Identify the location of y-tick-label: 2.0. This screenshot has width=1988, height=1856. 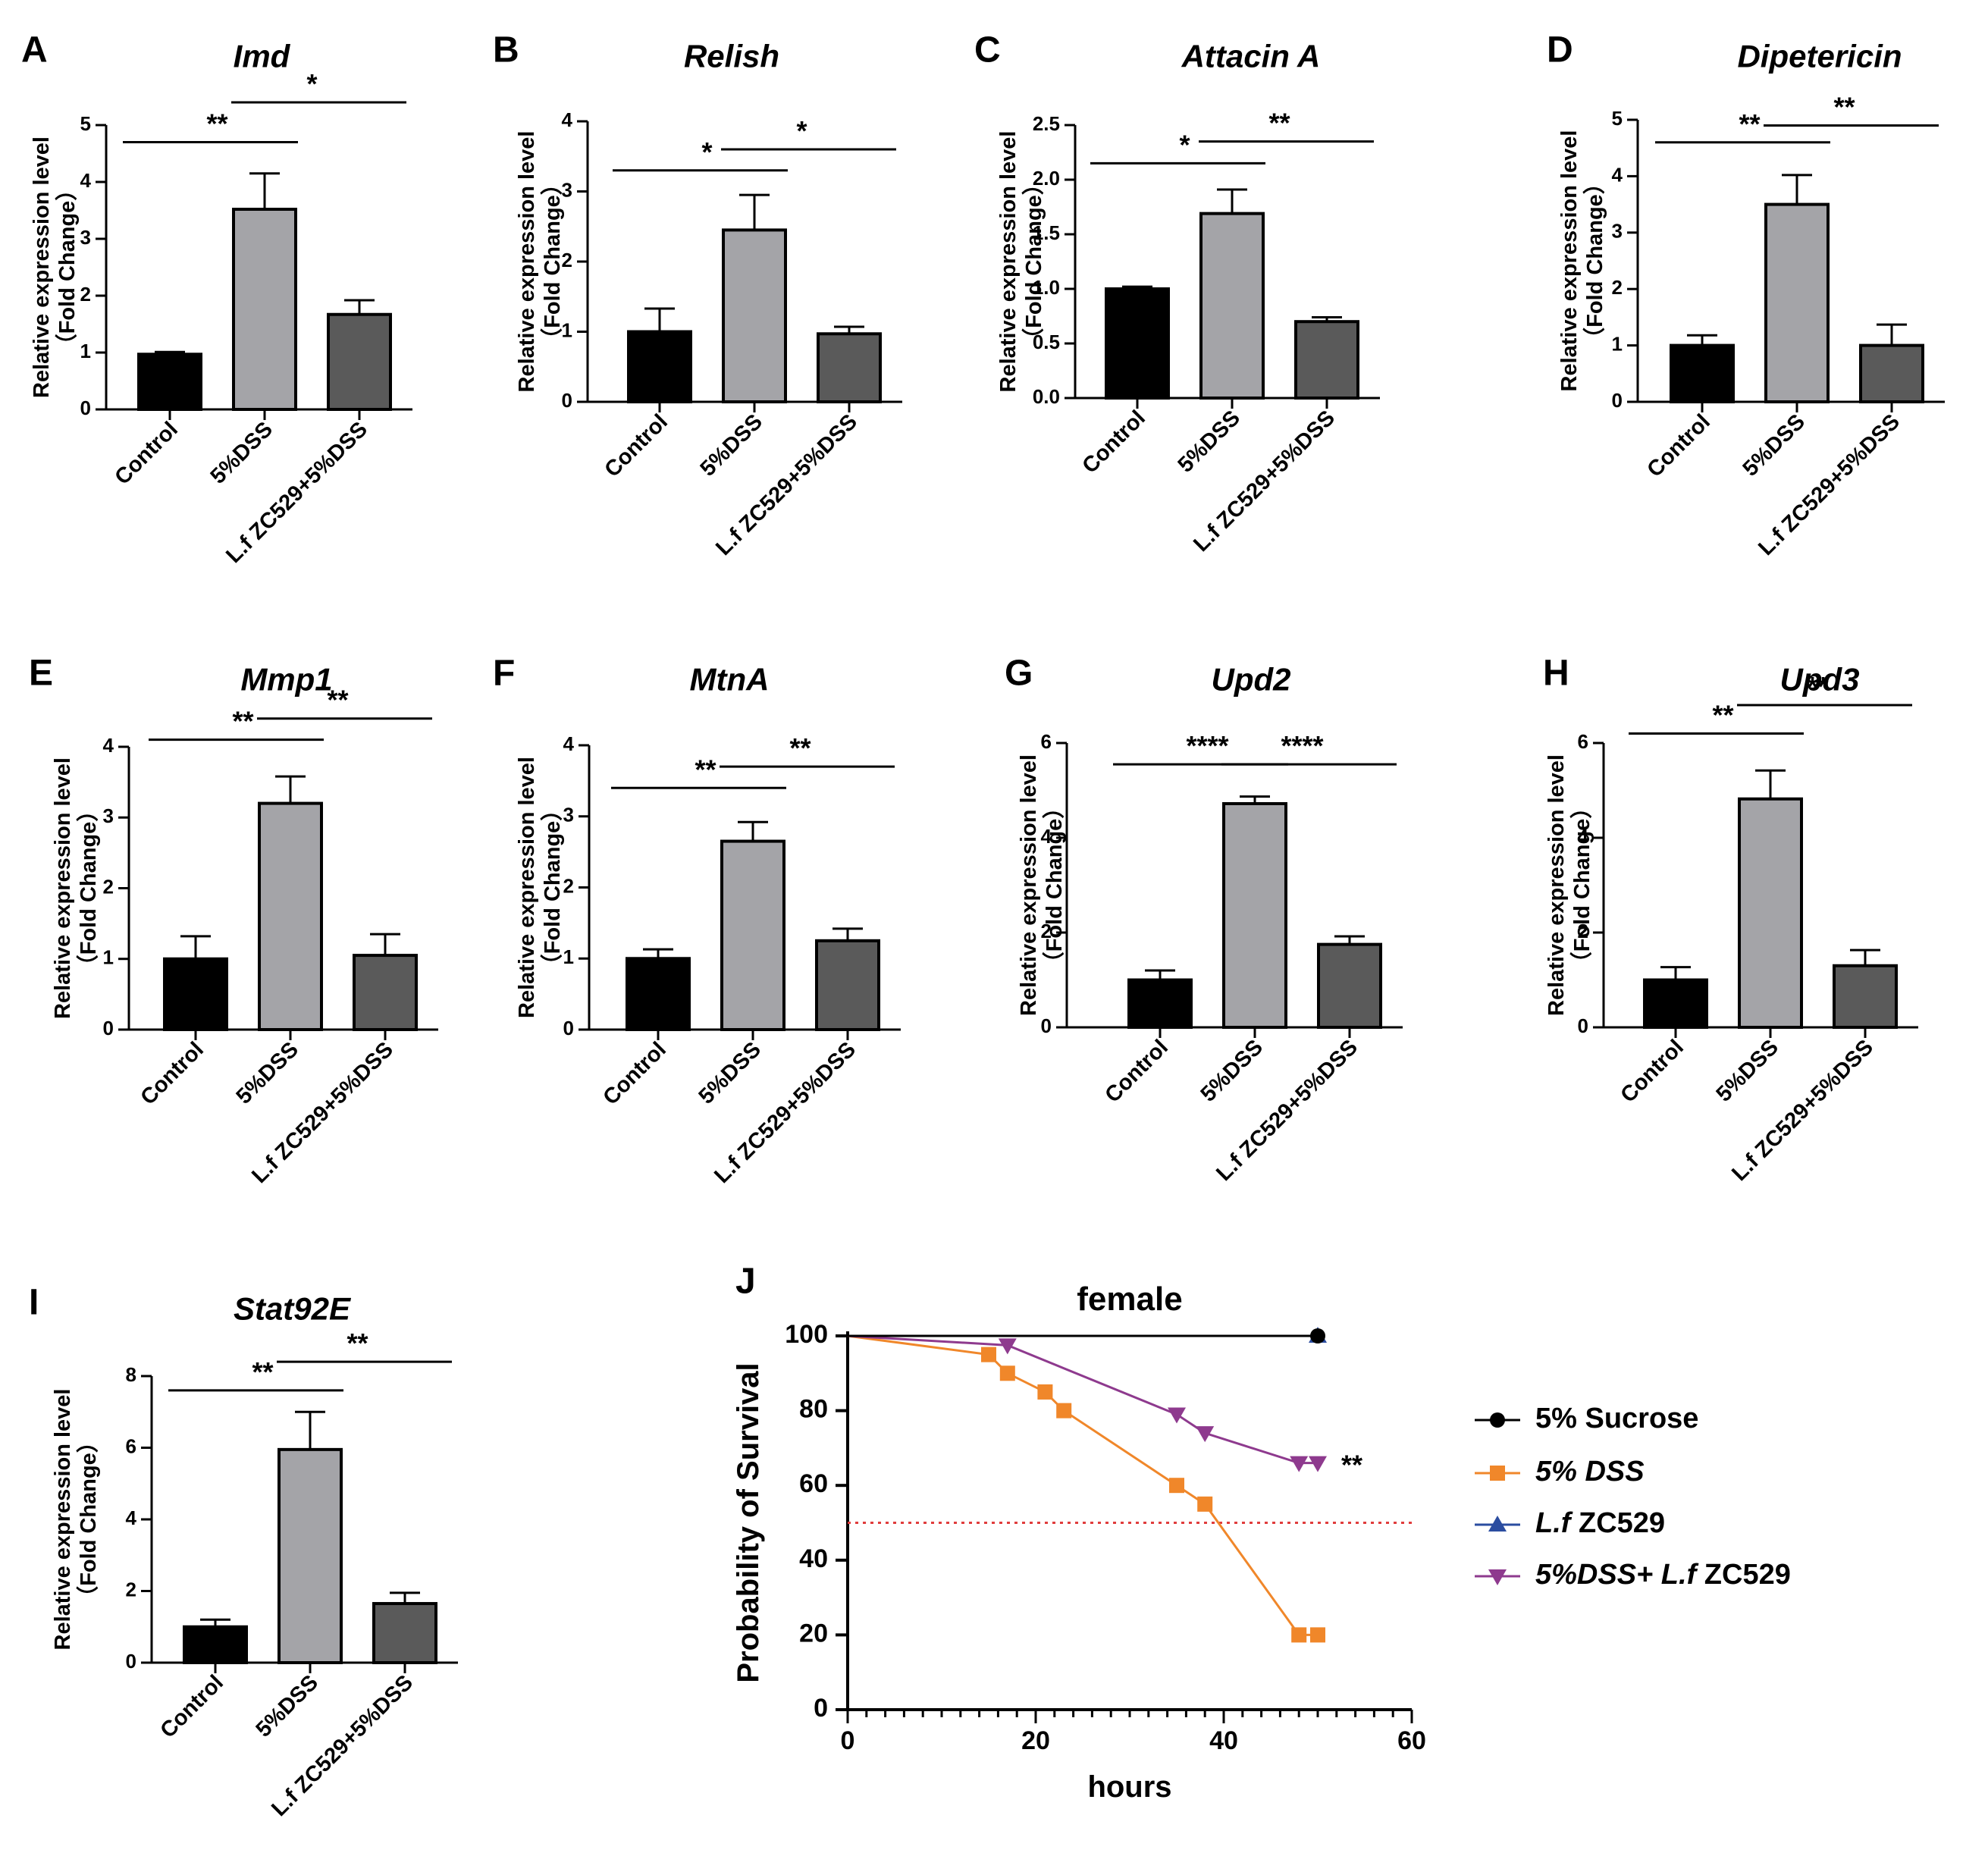
(1046, 178).